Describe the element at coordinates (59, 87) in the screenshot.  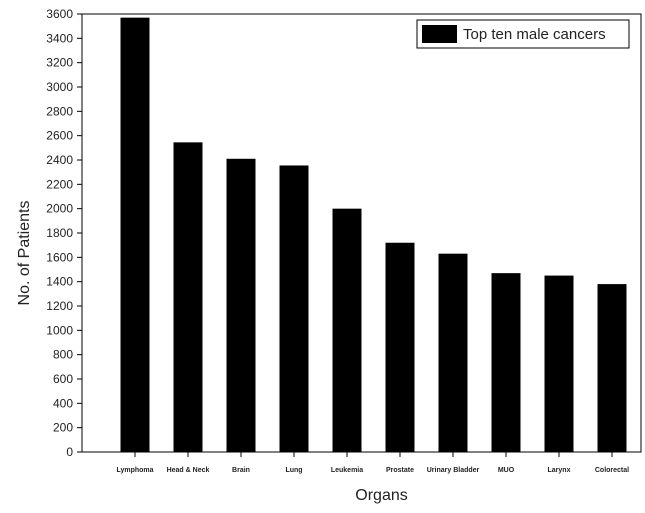
I see `y-tick-label: 3000` at that location.